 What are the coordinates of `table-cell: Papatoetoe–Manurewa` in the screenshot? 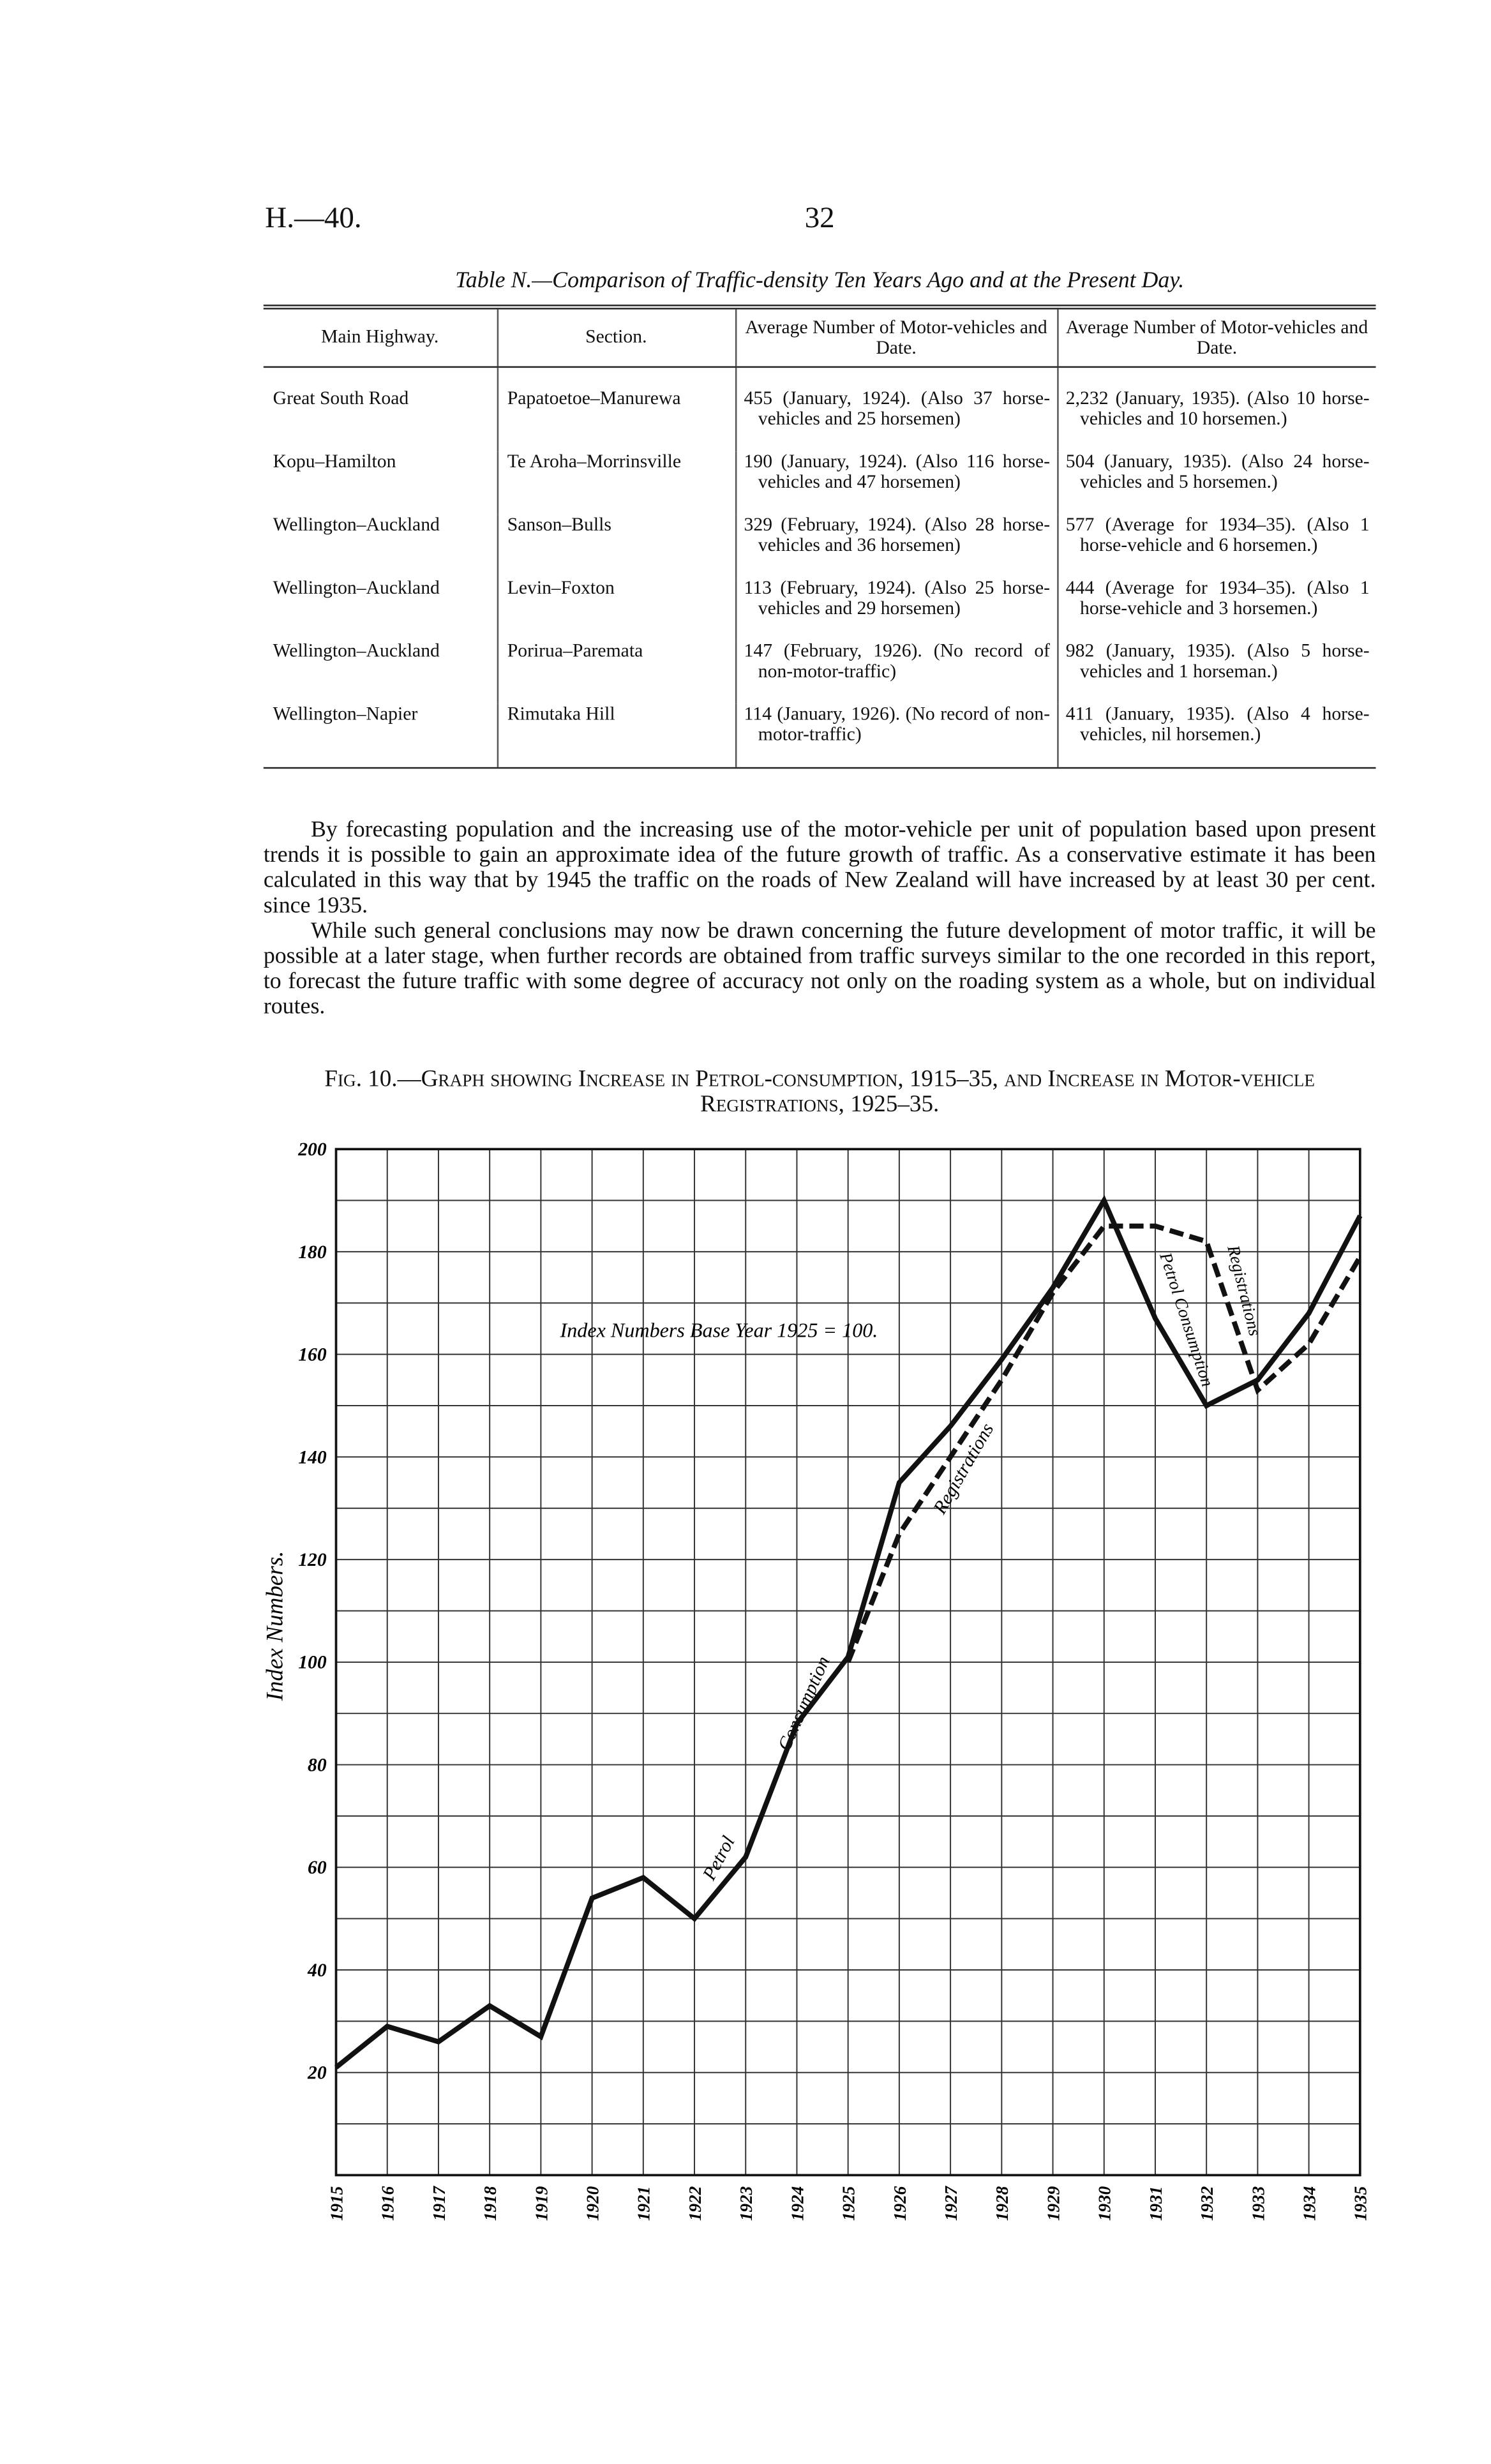 It's located at (615, 409).